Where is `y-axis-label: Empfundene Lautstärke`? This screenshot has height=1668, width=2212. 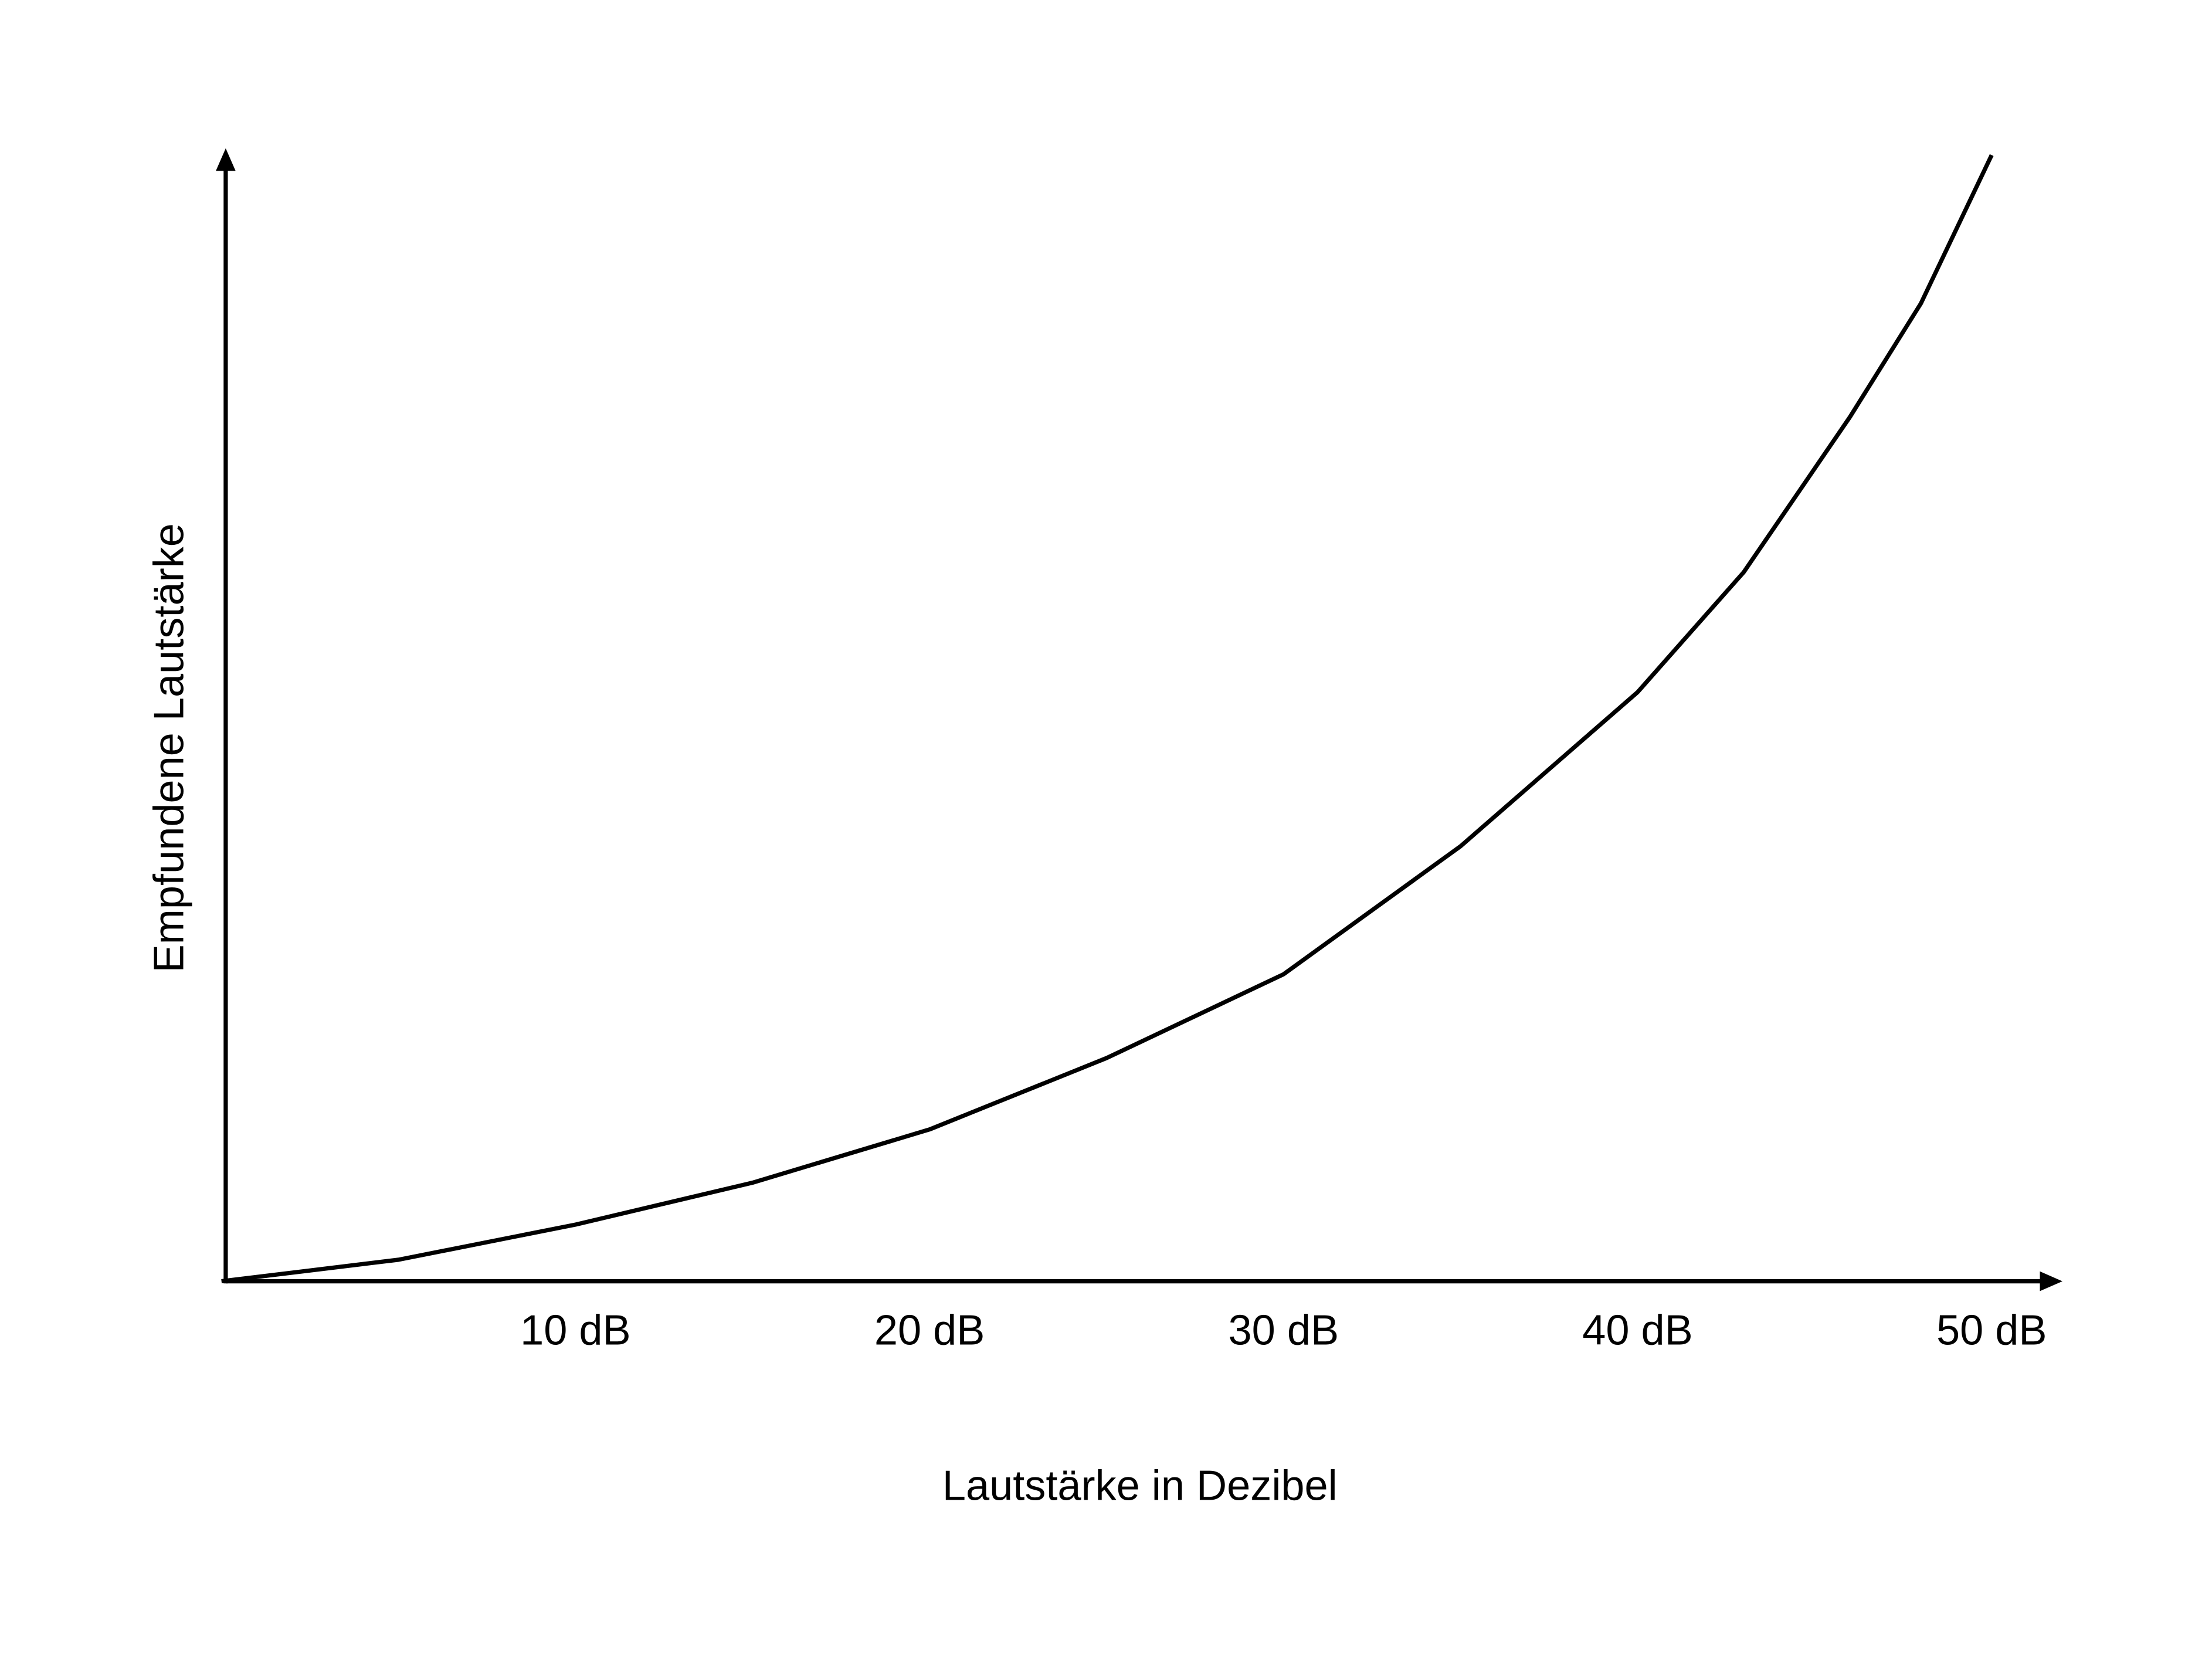 y-axis-label: Empfundene Lautstärke is located at coordinates (169, 748).